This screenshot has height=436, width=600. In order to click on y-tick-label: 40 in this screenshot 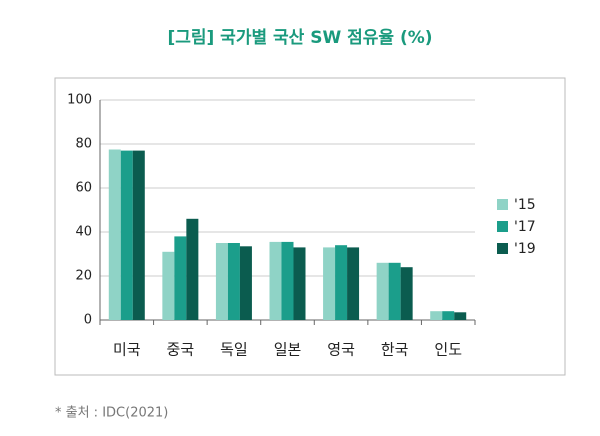, I will do `click(83, 232)`.